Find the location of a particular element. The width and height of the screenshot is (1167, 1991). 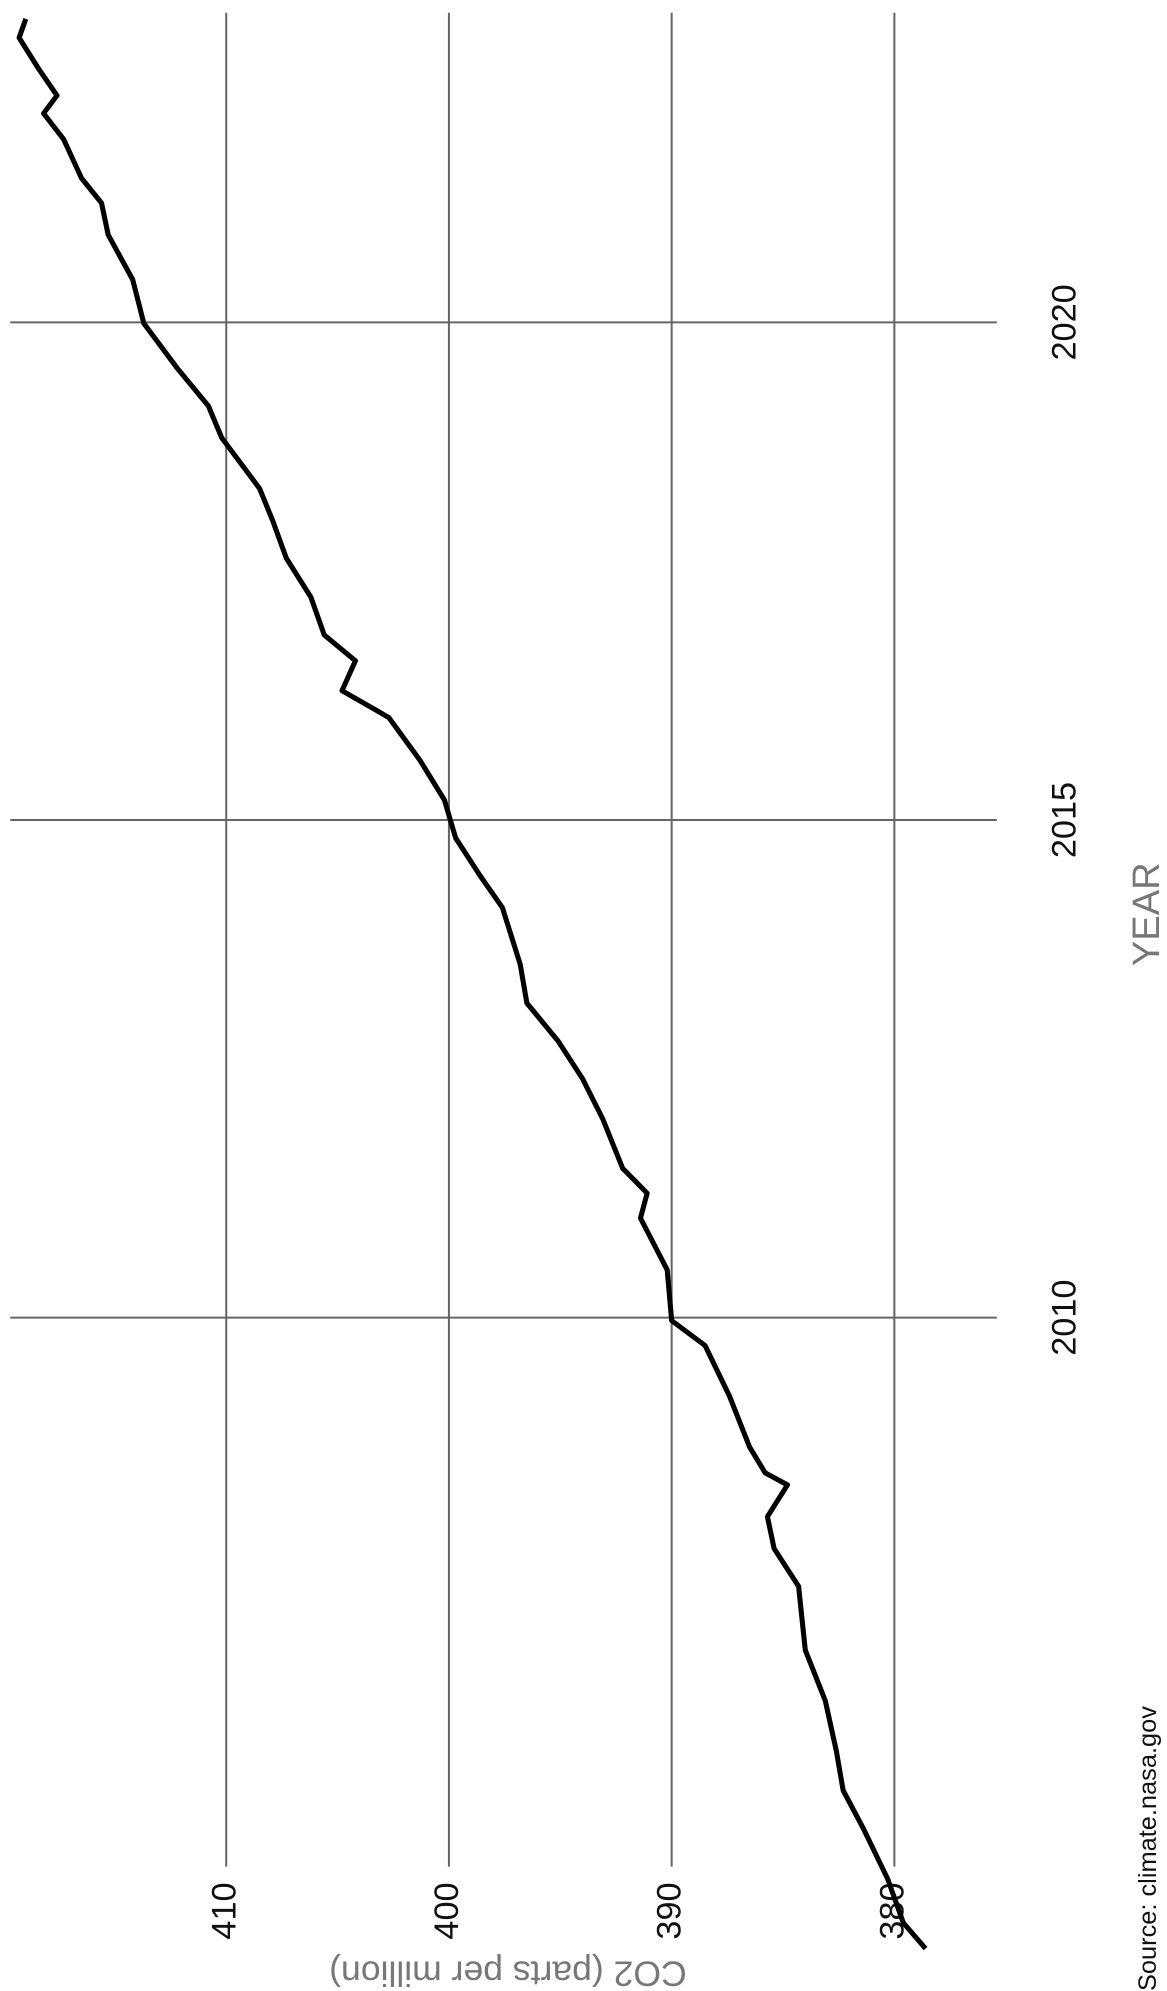

y-tick-label: 400 is located at coordinates (447, 1910).